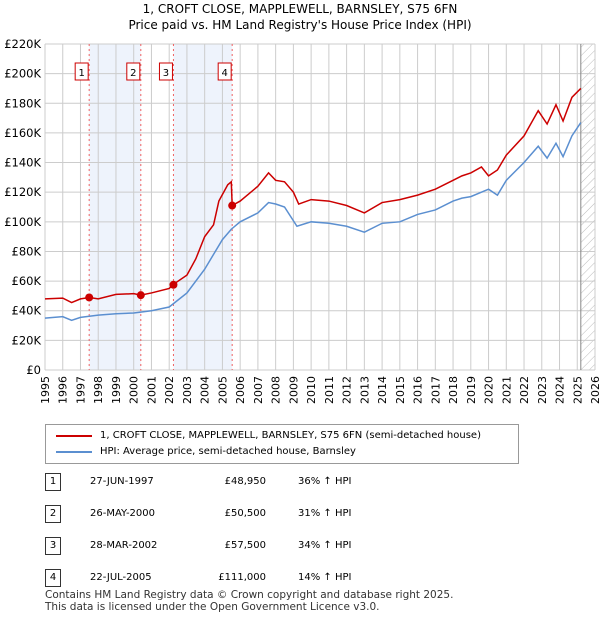  Describe the element at coordinates (134, 390) in the screenshot. I see `x-tick-label: 2000` at that location.